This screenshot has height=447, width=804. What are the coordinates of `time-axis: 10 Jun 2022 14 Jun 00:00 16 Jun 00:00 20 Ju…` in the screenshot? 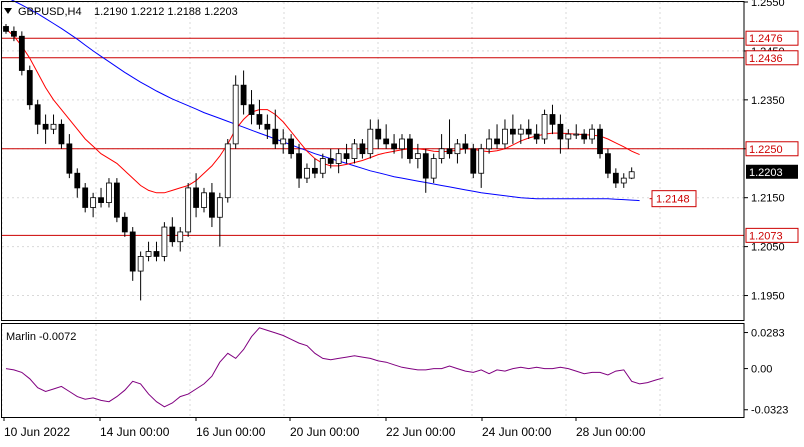 It's located at (324, 428).